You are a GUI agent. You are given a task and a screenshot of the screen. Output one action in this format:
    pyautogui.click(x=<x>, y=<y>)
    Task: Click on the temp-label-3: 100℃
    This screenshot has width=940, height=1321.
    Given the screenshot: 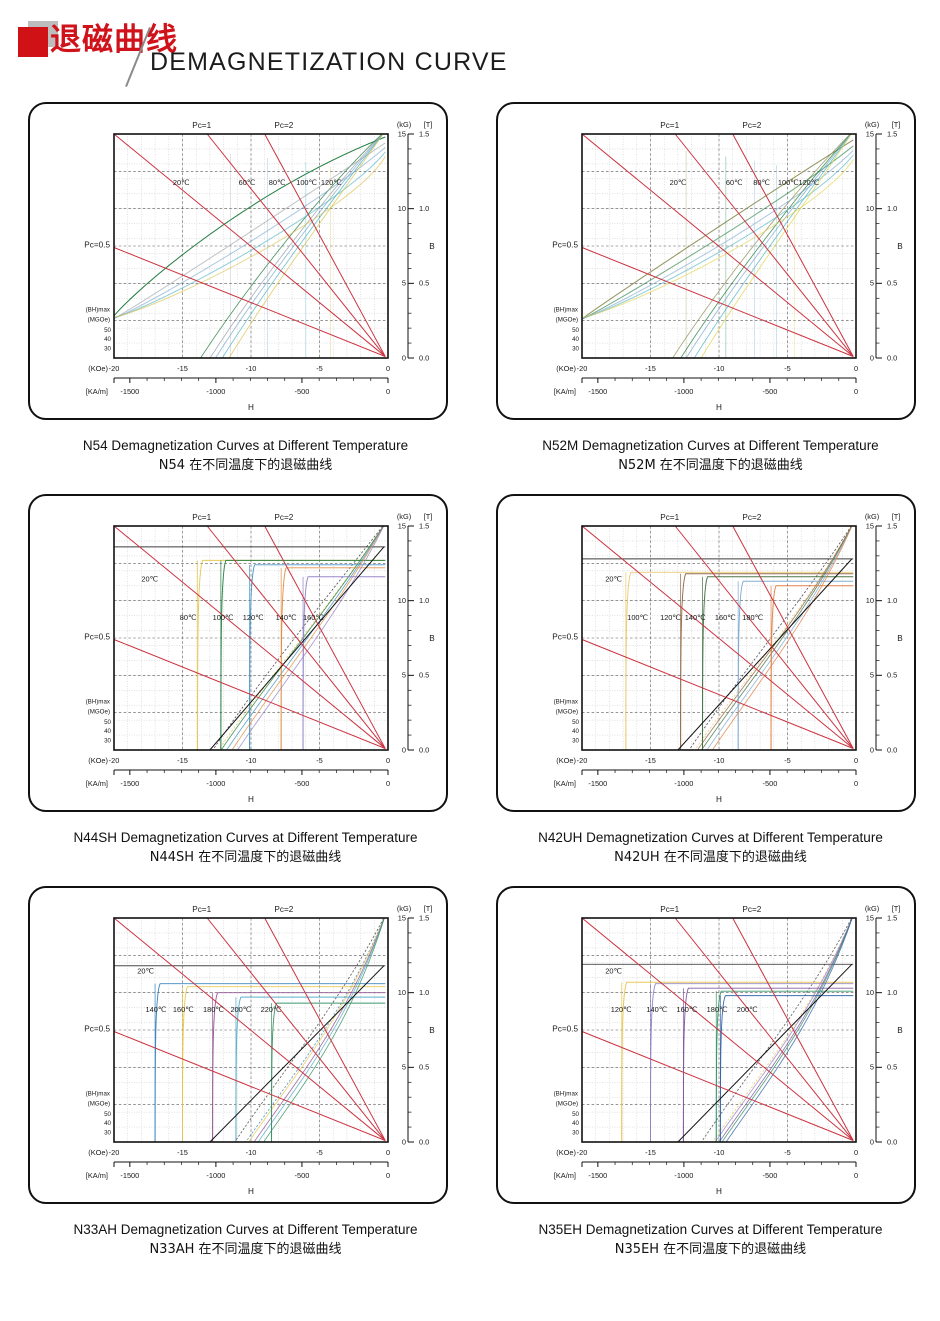 What is the action you would take?
    pyautogui.click(x=788, y=182)
    